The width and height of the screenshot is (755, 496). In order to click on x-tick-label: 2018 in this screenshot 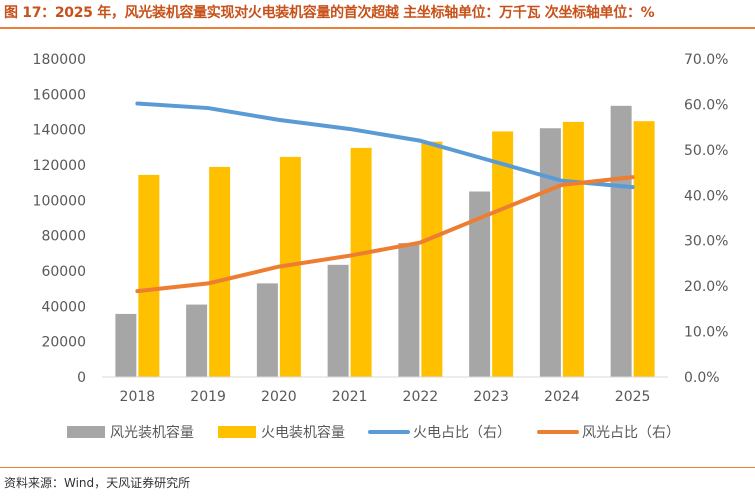, I will do `click(138, 397)`.